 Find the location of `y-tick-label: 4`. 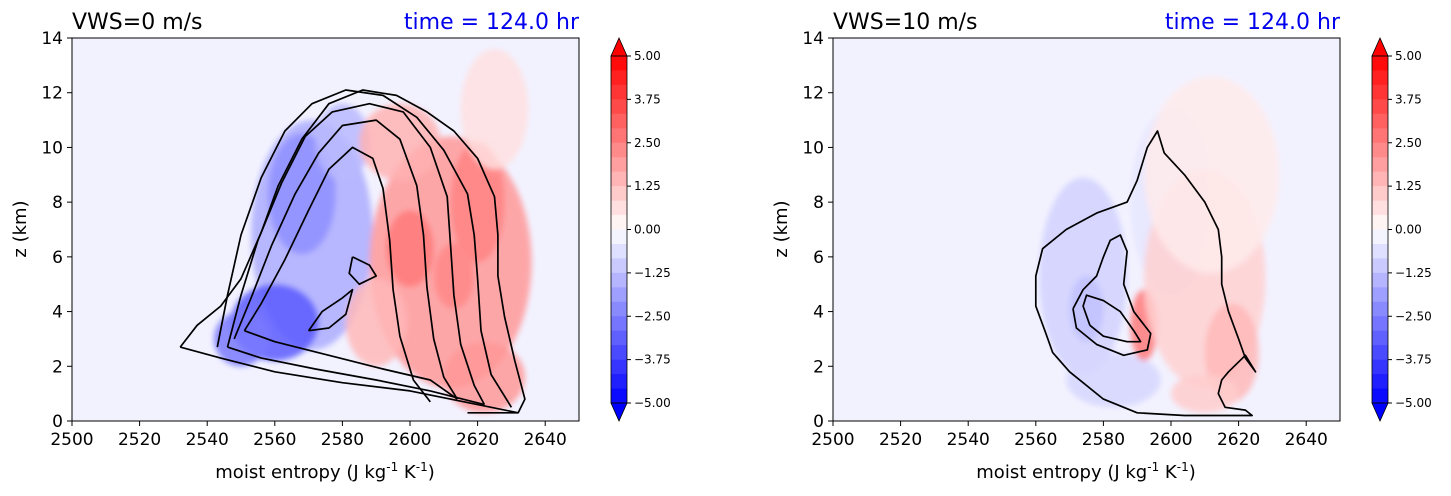

y-tick-label: 4 is located at coordinates (818, 313).